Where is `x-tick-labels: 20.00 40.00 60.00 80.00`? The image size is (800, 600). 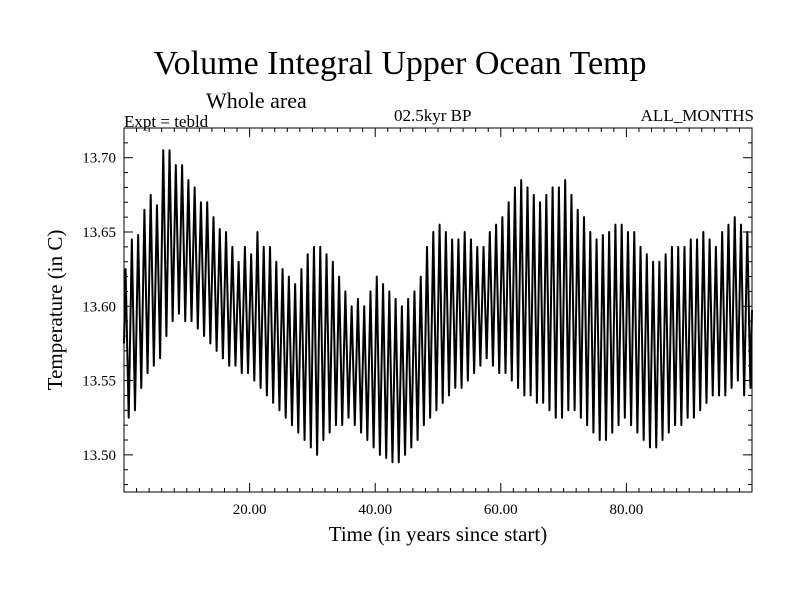
x-tick-labels: 20.00 40.00 60.00 80.00 is located at coordinates (438, 510).